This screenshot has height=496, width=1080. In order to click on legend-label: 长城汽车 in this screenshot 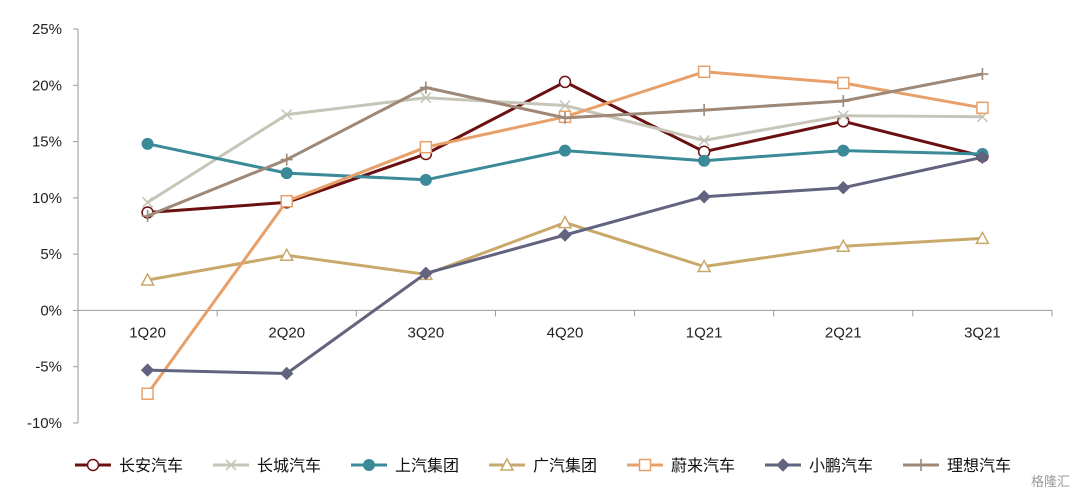, I will do `click(289, 466)`.